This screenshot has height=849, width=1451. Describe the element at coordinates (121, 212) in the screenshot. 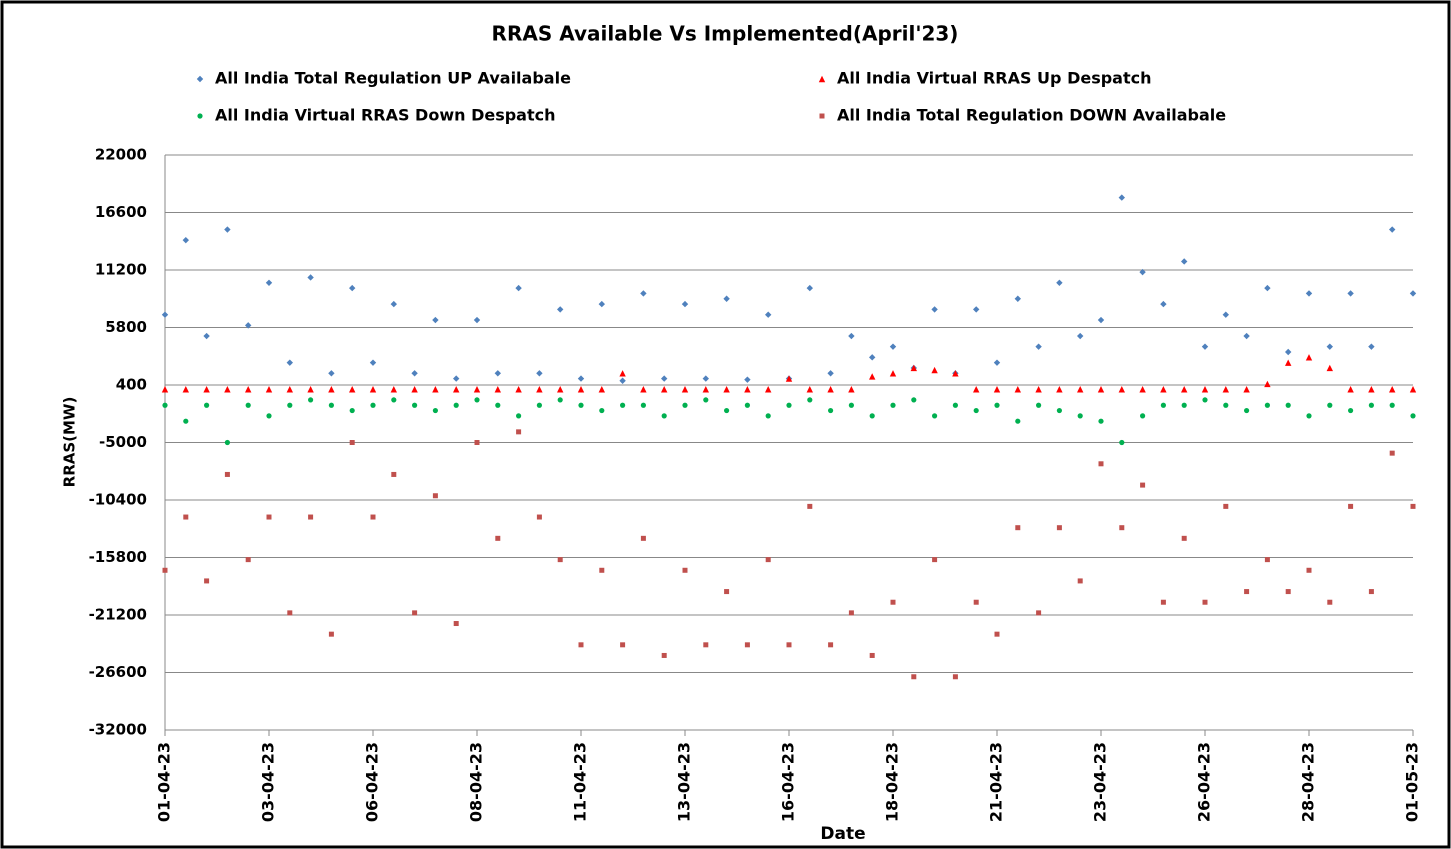

I see `y-tick-label: 16600` at that location.